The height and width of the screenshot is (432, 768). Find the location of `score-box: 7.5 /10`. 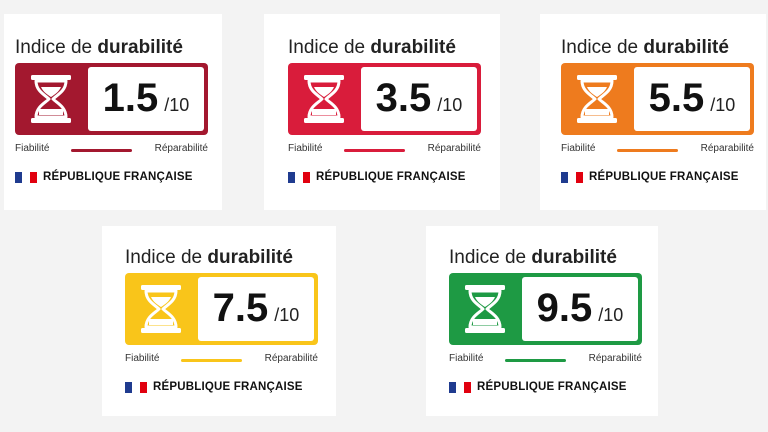

score-box: 7.5 /10 is located at coordinates (256, 309).